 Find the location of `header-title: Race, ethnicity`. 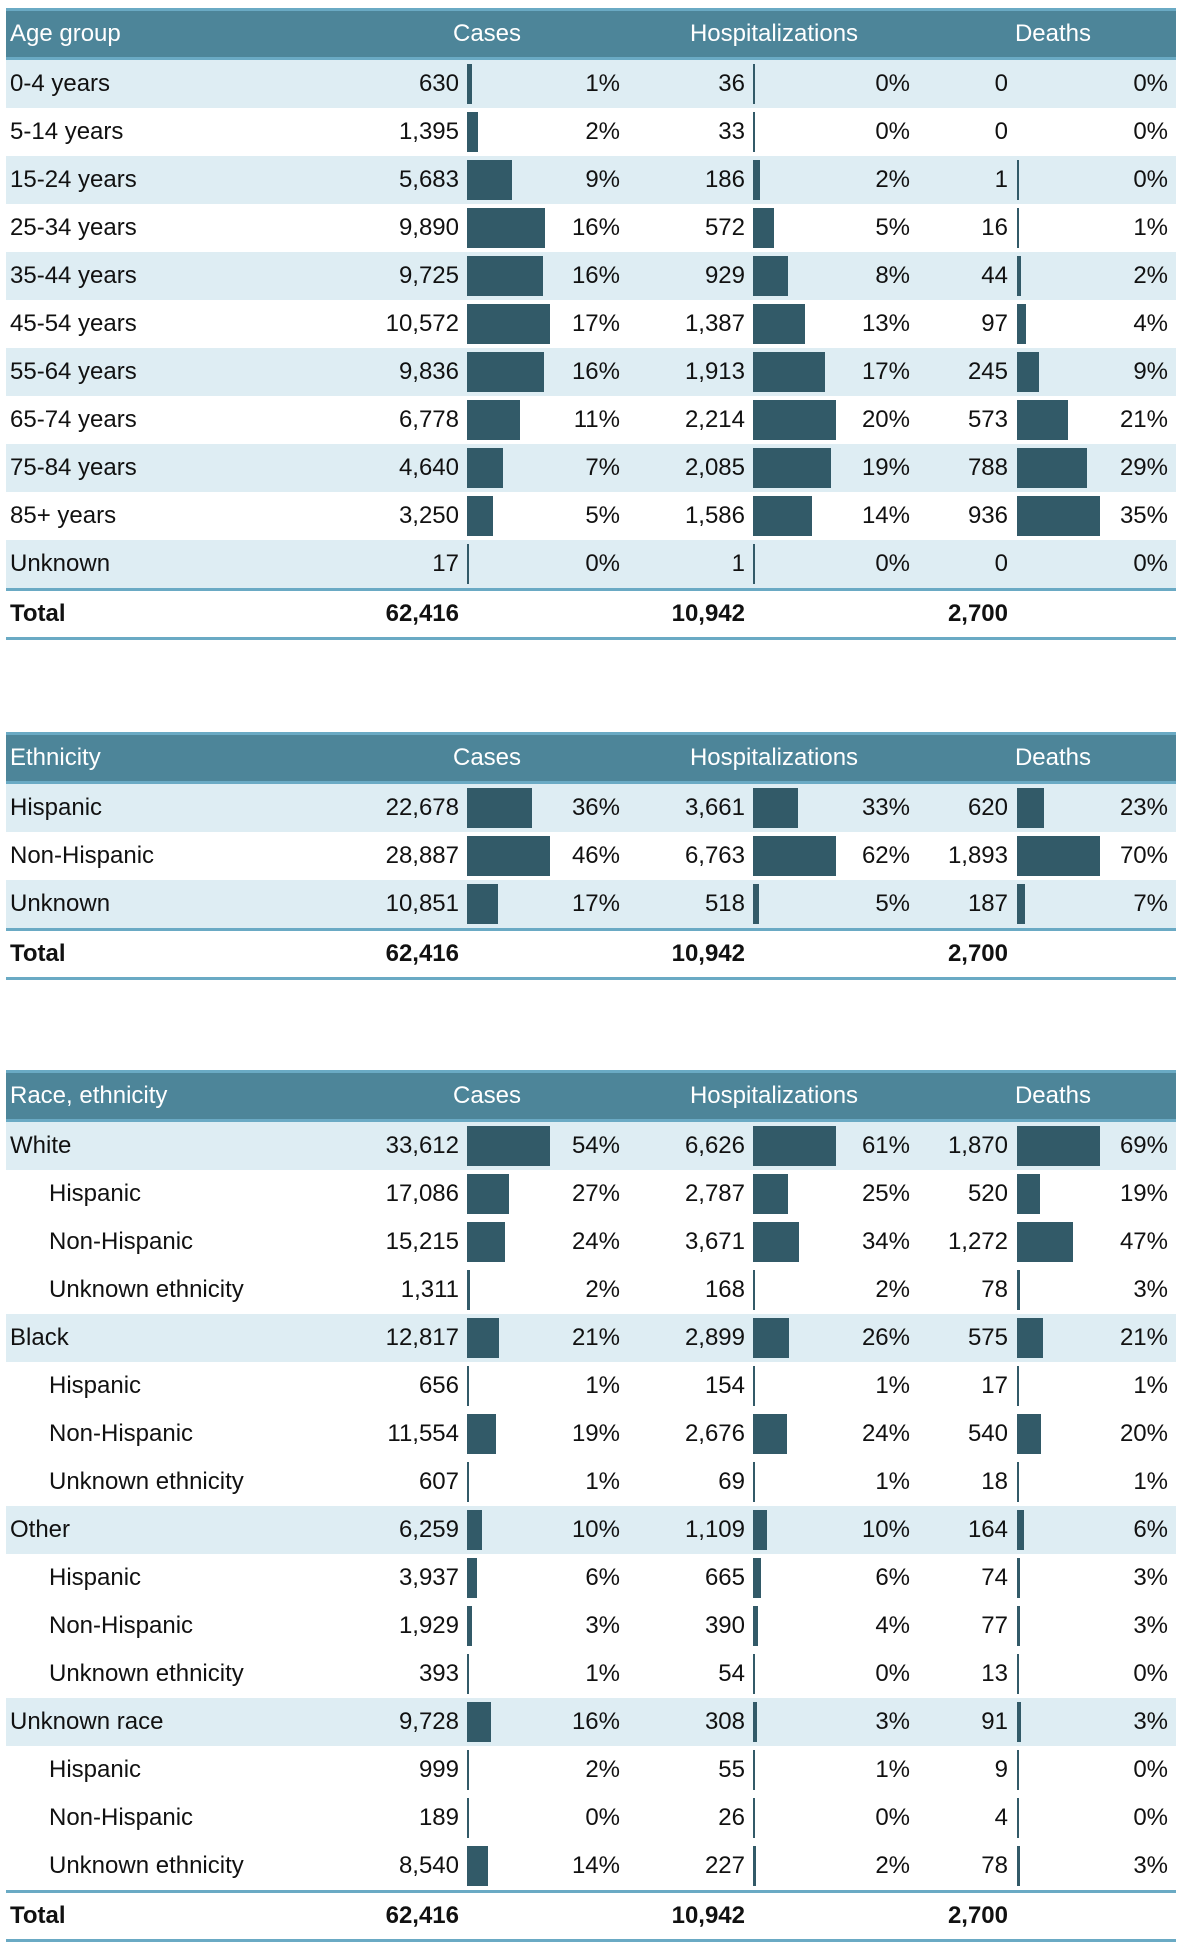

header-title: Race, ethnicity is located at coordinates (89, 1095).